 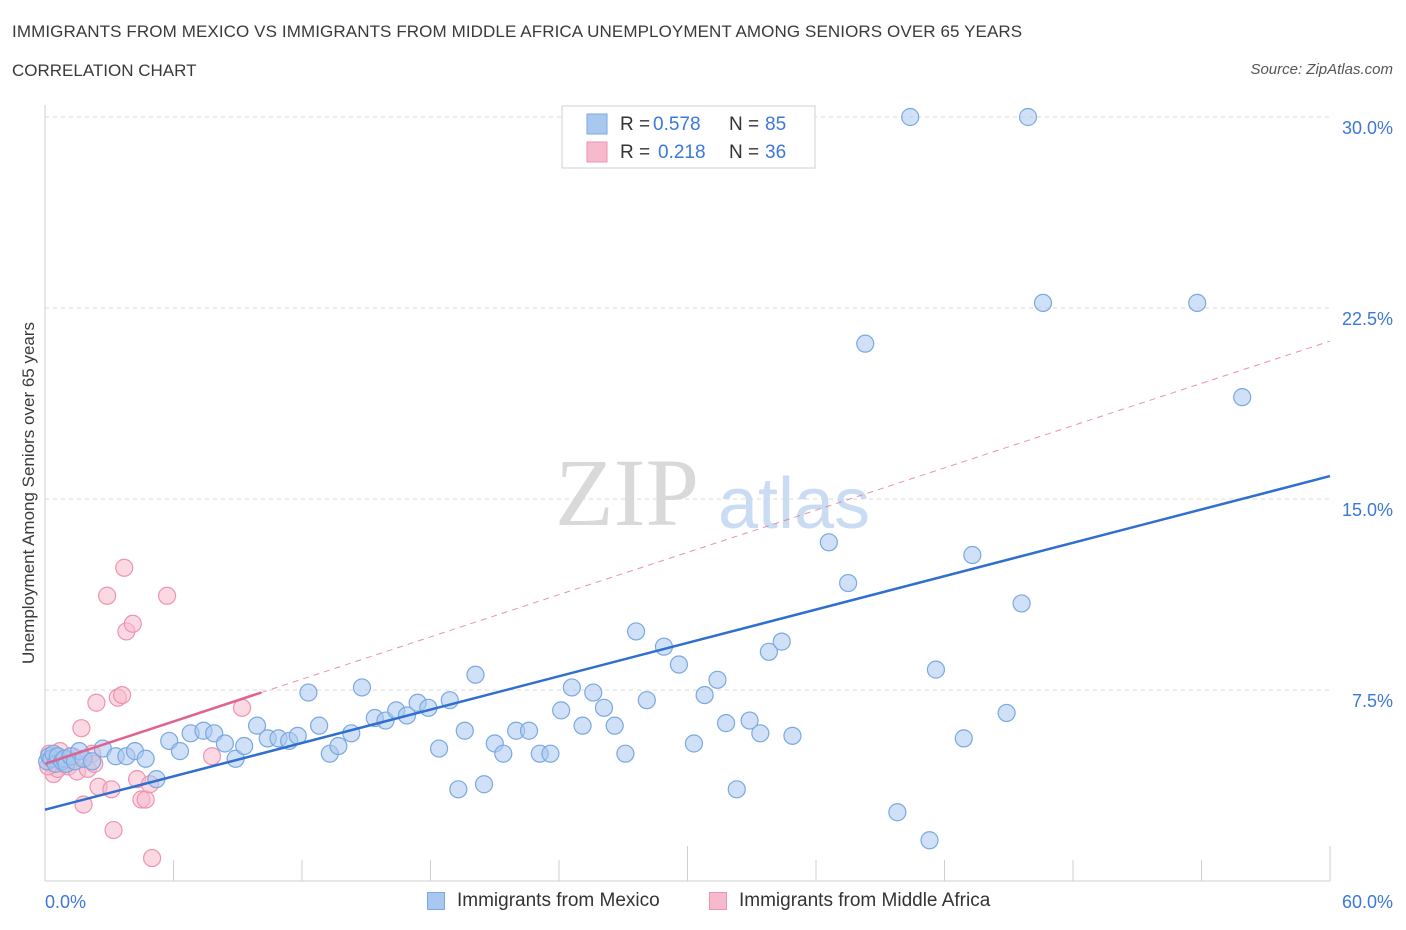 I want to click on trendline-middle-africa, so click(x=153, y=728).